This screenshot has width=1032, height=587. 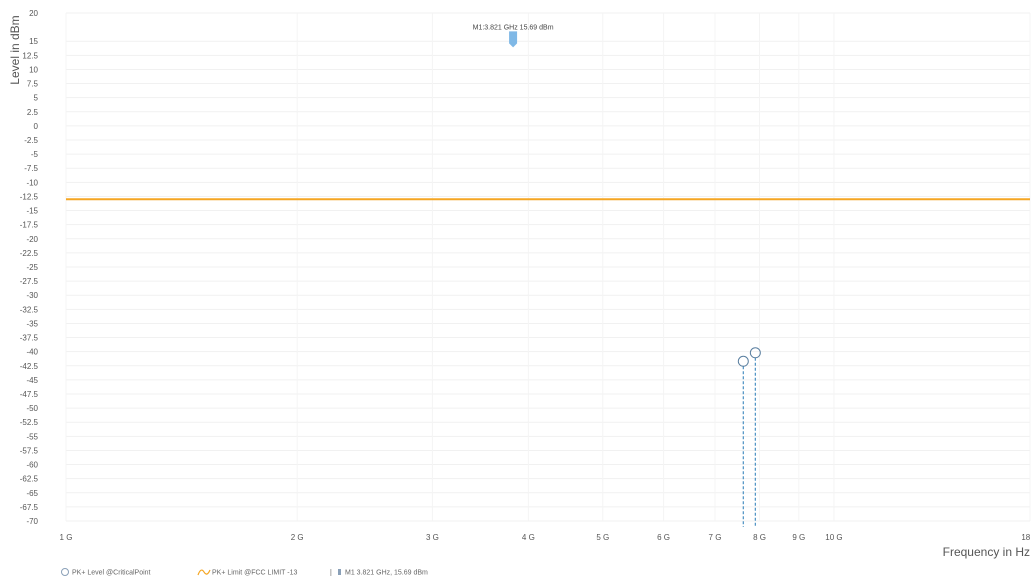 What do you see at coordinates (32, 211) in the screenshot?
I see `y-tick-label: -15` at bounding box center [32, 211].